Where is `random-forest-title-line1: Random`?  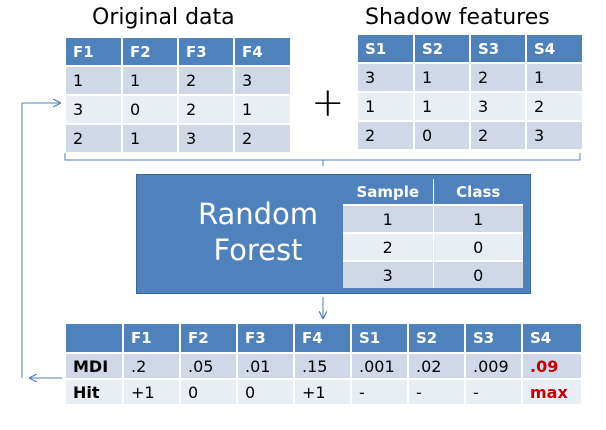
random-forest-title-line1: Random is located at coordinates (258, 214).